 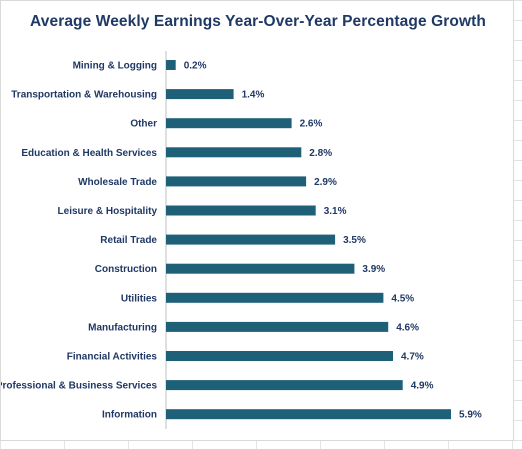 What do you see at coordinates (122, 327) in the screenshot?
I see `category-label: Manufacturing` at bounding box center [122, 327].